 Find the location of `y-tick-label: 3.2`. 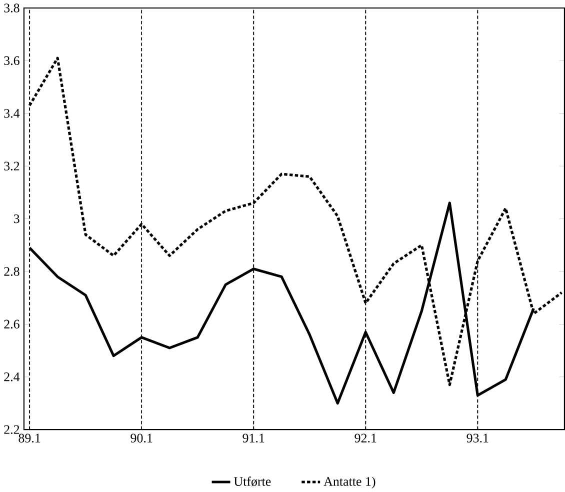

y-tick-label: 3.2 is located at coordinates (12, 166).